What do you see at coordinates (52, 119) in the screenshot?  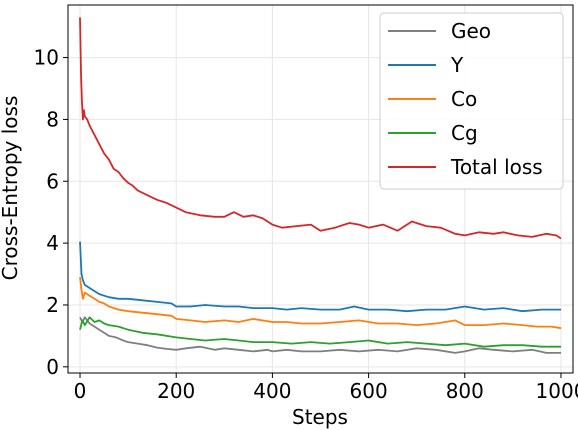 I see `y-tick-label: 8` at bounding box center [52, 119].